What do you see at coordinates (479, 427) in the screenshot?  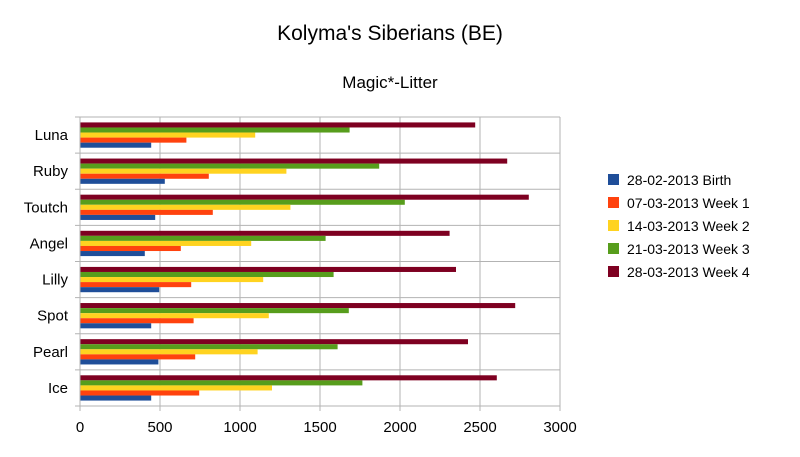 I see `x-tick-label: 2500` at bounding box center [479, 427].